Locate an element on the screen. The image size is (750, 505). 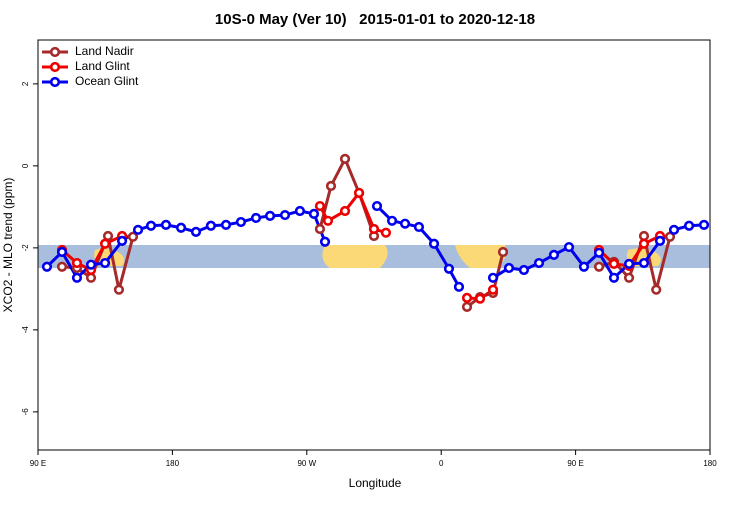
x-tick-label: 90 W is located at coordinates (306, 463).